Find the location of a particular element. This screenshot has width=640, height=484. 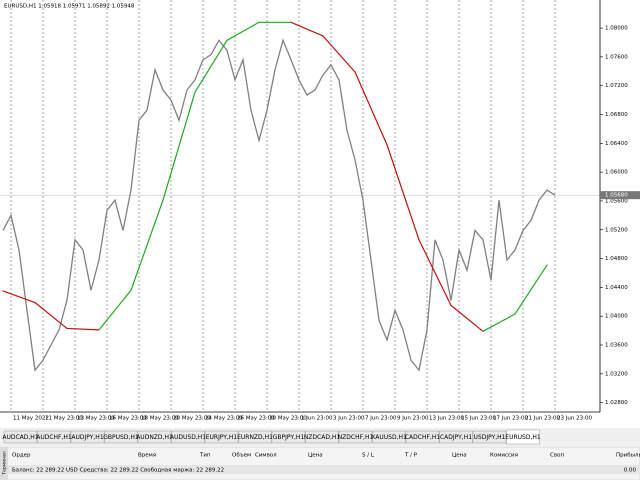

profit-total: 0.00 is located at coordinates (630, 471).